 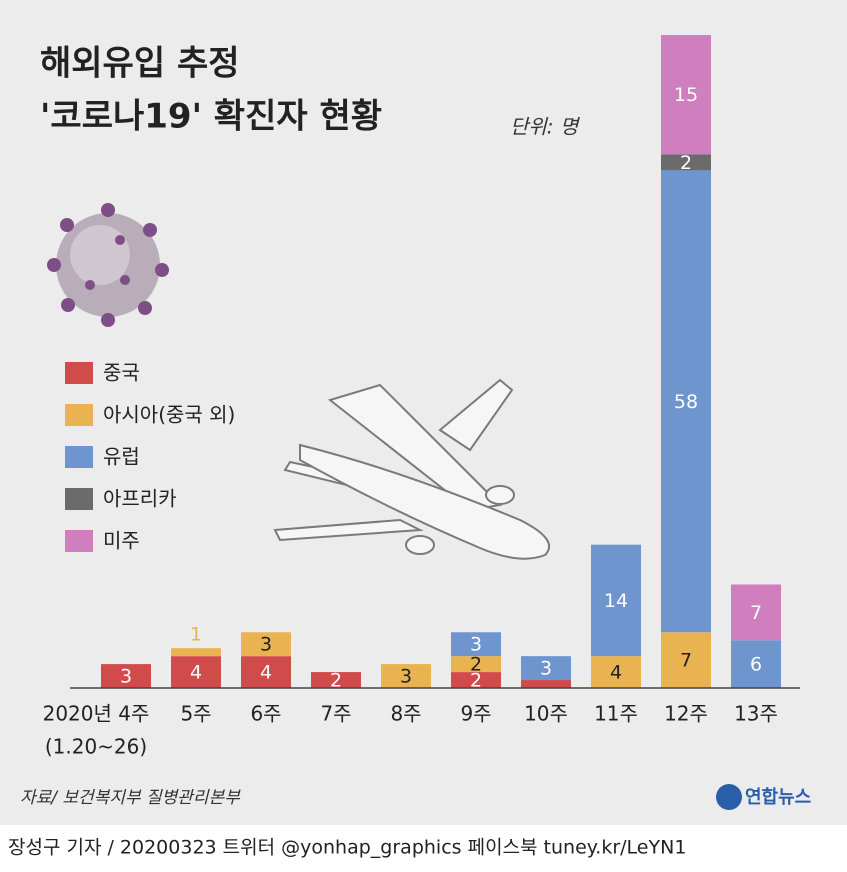 I want to click on legend-label: 아프리카, so click(x=140, y=499).